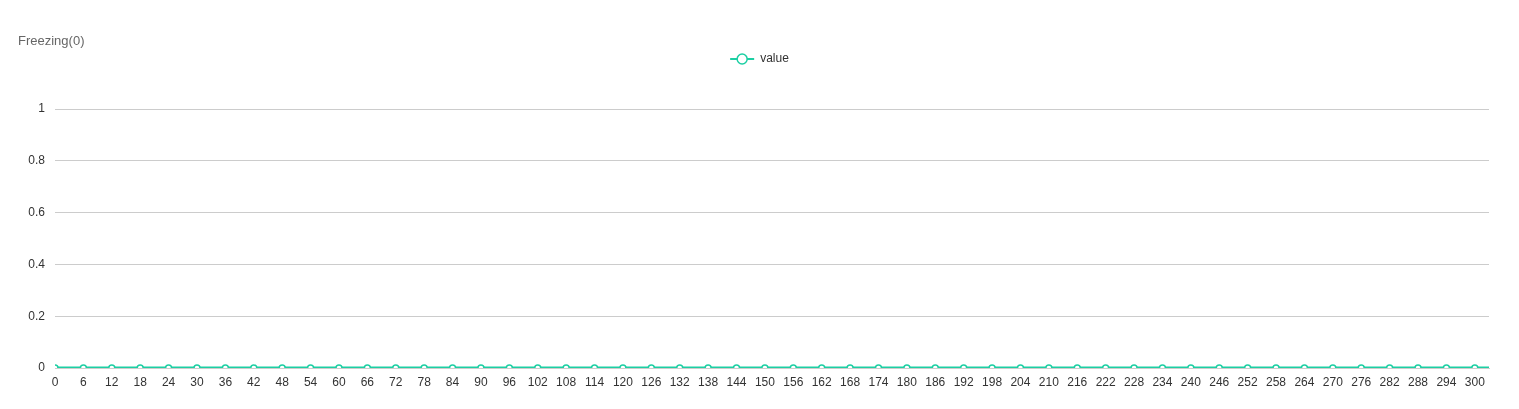  What do you see at coordinates (42, 367) in the screenshot?
I see `y-tick-label: 0` at bounding box center [42, 367].